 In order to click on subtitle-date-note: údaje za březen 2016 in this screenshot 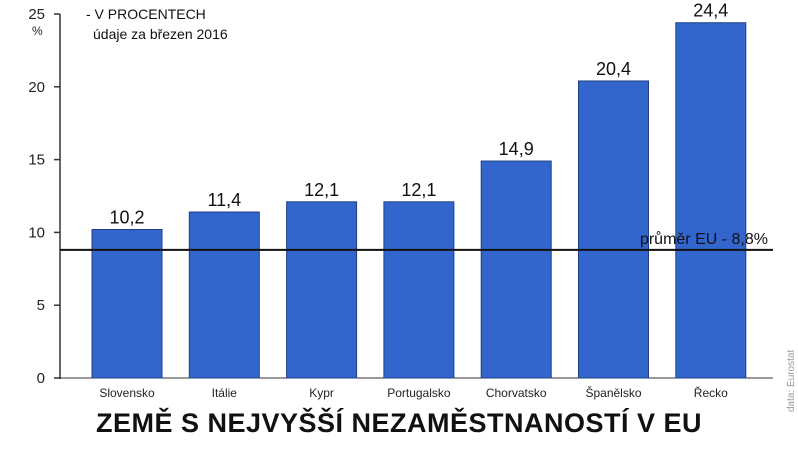, I will do `click(160, 34)`.